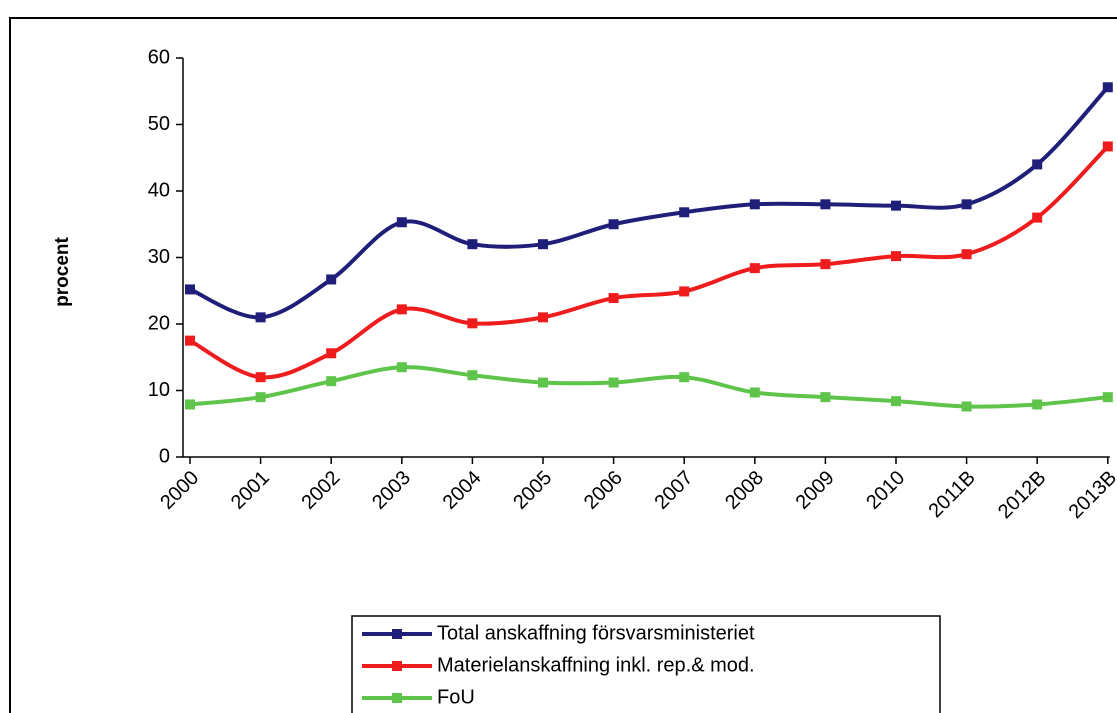 Image resolution: width=1117 pixels, height=713 pixels. I want to click on y-tick-label: 20, so click(159, 323).